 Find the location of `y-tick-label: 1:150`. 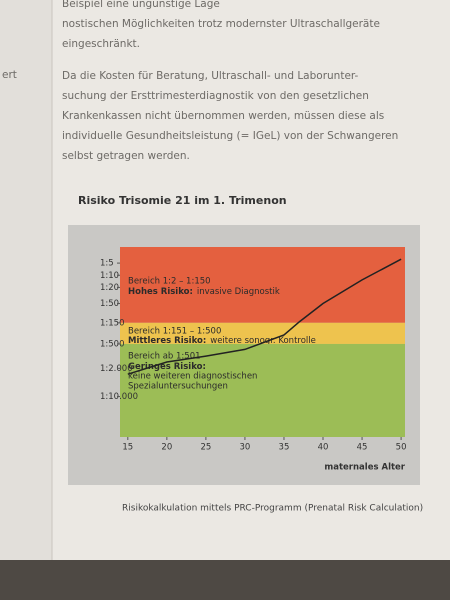

y-tick-label: 1:150 is located at coordinates (112, 323).